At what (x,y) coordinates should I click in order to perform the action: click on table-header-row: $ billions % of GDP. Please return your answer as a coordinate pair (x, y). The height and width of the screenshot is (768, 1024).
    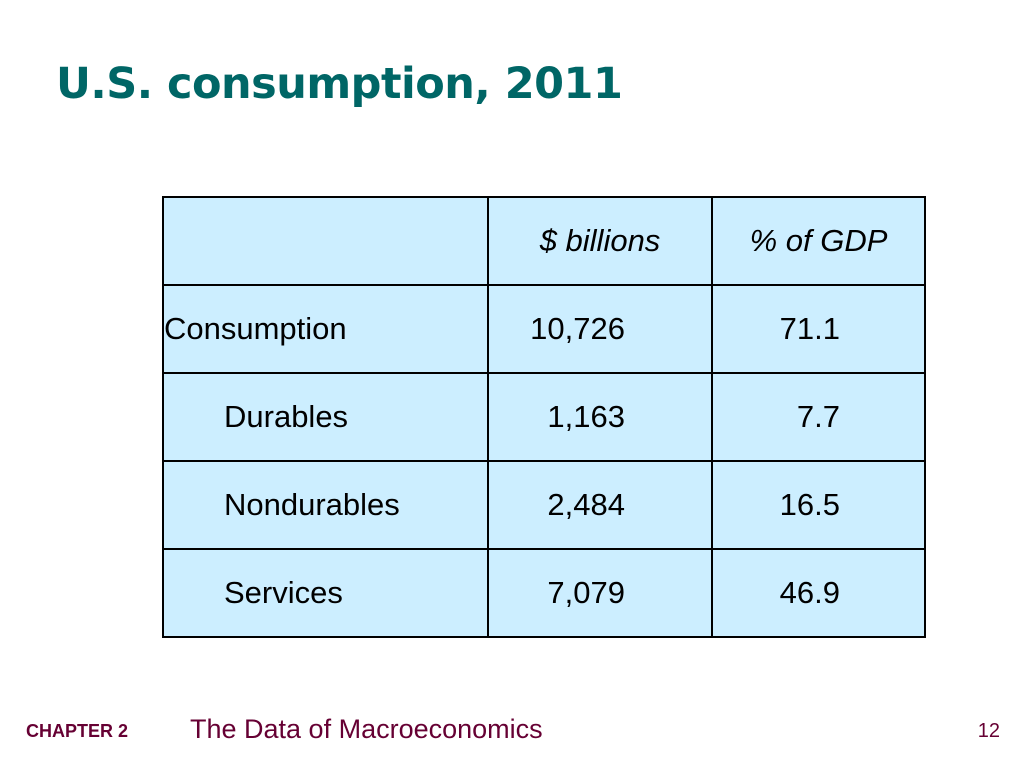
    Looking at the image, I should click on (544, 241).